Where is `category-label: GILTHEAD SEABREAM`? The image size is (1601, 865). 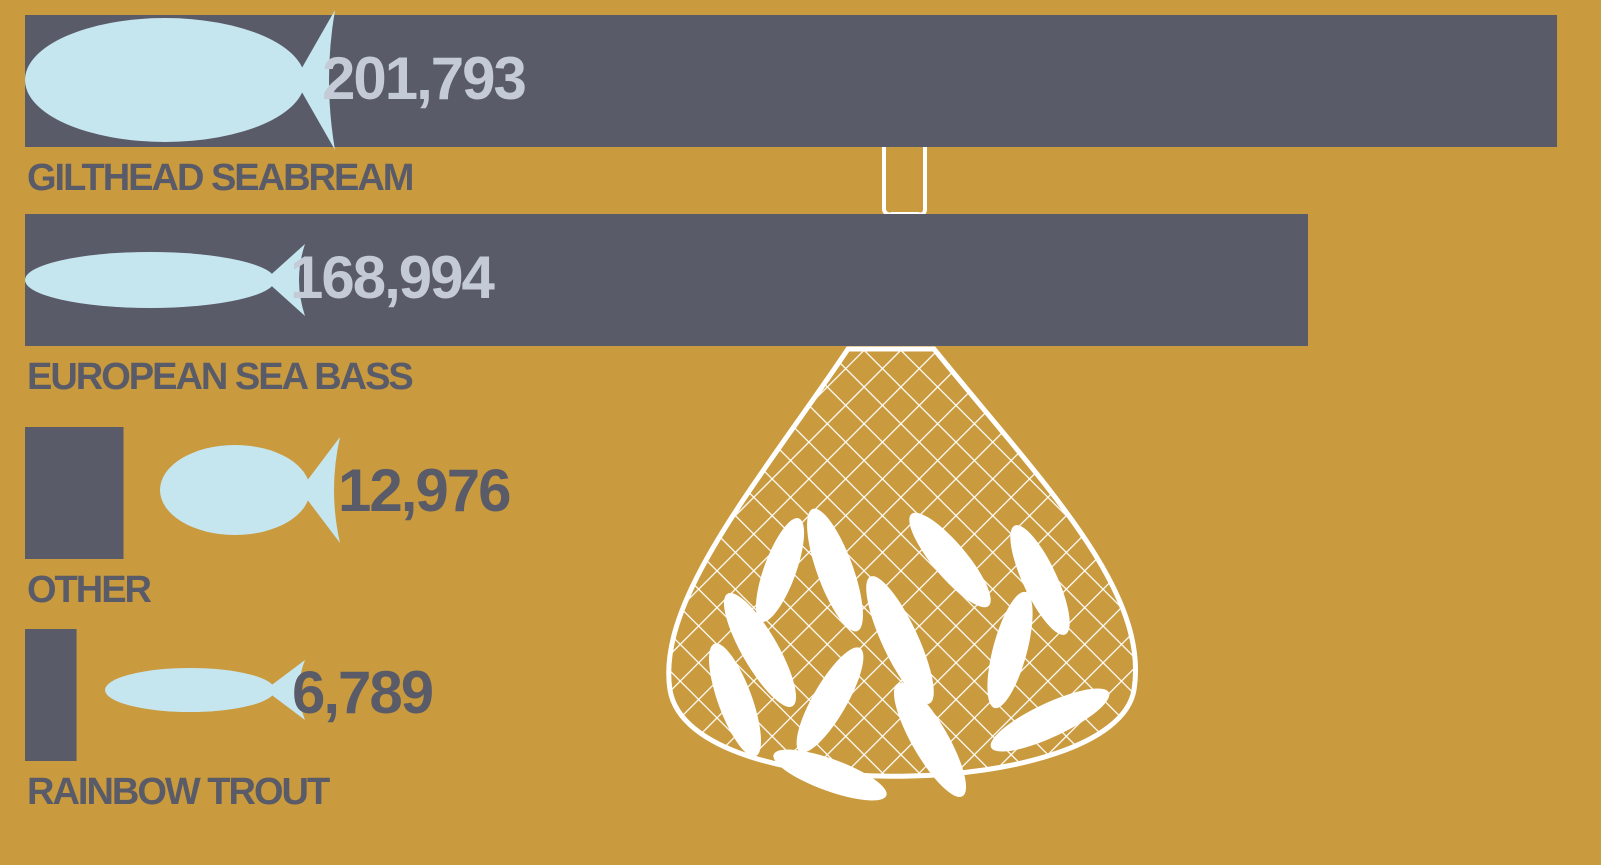
category-label: GILTHEAD SEABREAM is located at coordinates (220, 178).